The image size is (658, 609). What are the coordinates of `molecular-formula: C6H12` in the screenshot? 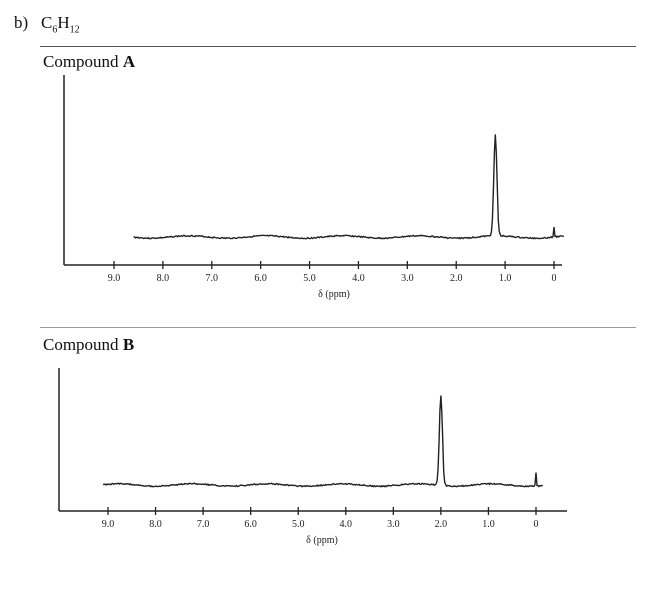 It's located at (60, 24).